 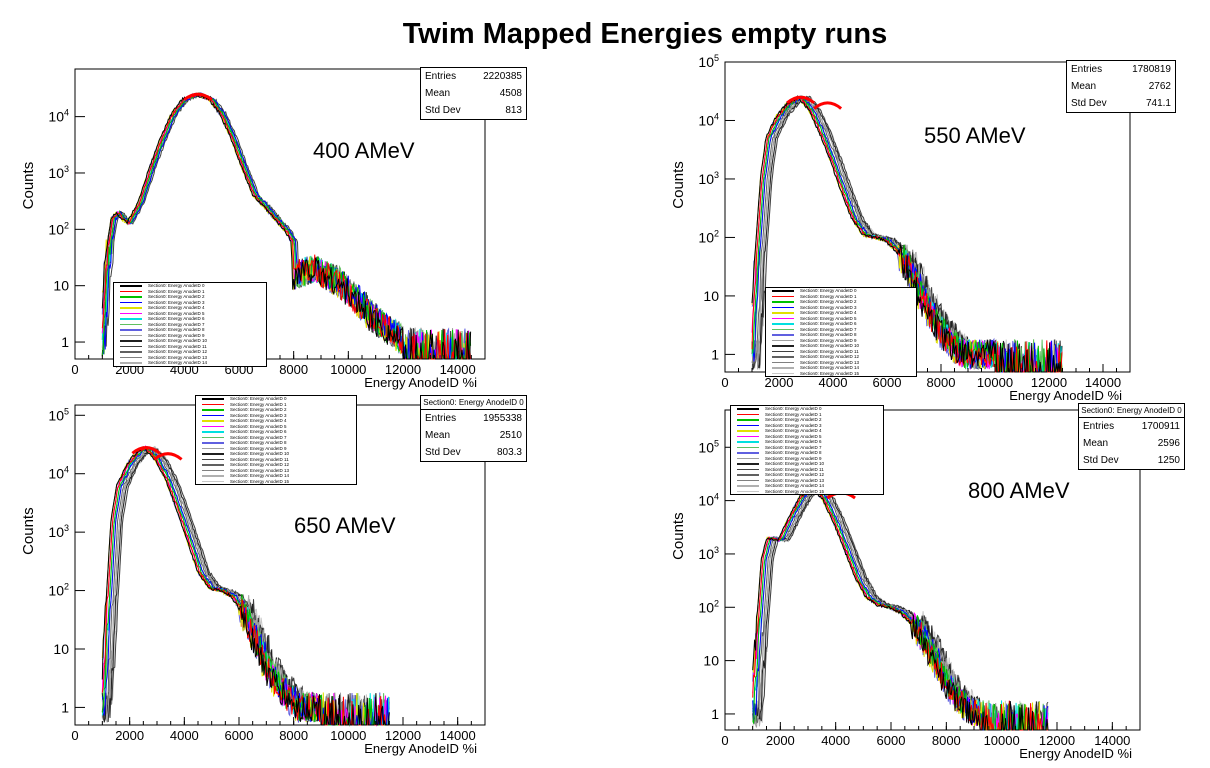 I want to click on legend-text: Section0: Energy AnodeID 9, so click(x=828, y=340).